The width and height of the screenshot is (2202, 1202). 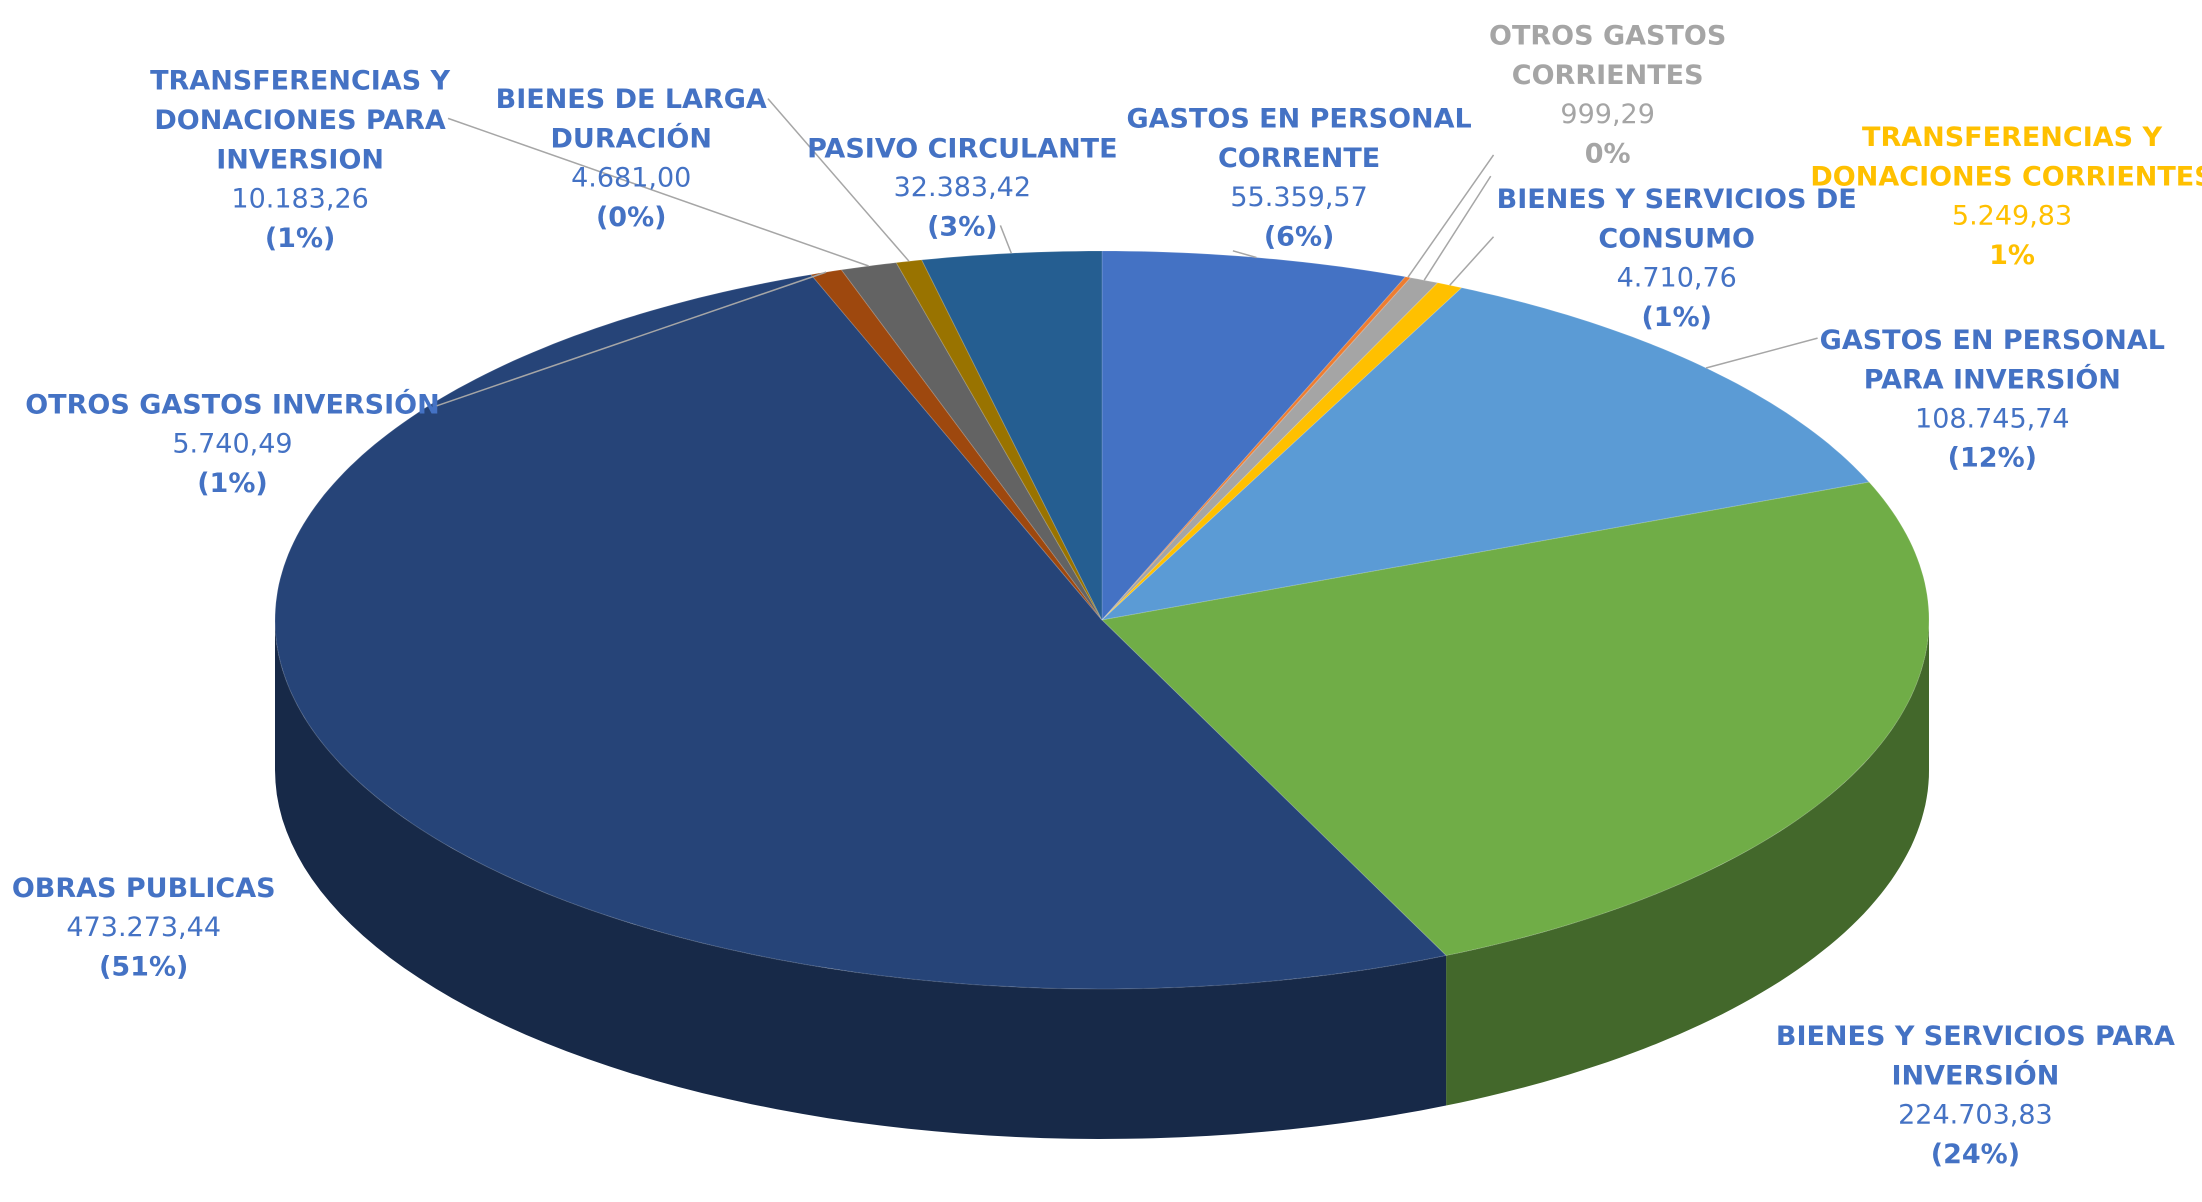 What do you see at coordinates (631, 217) in the screenshot?
I see `percent-label: (0%)` at bounding box center [631, 217].